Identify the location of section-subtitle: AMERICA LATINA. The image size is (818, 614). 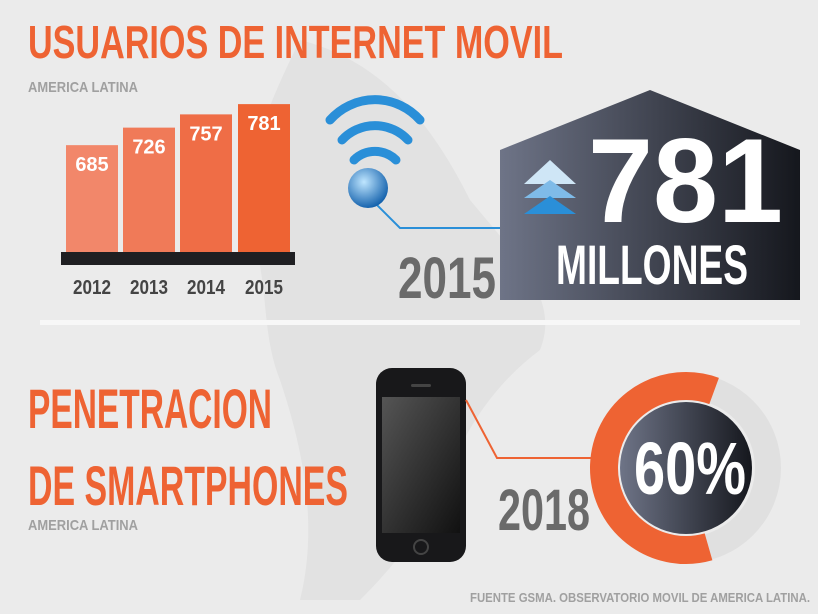
(83, 525).